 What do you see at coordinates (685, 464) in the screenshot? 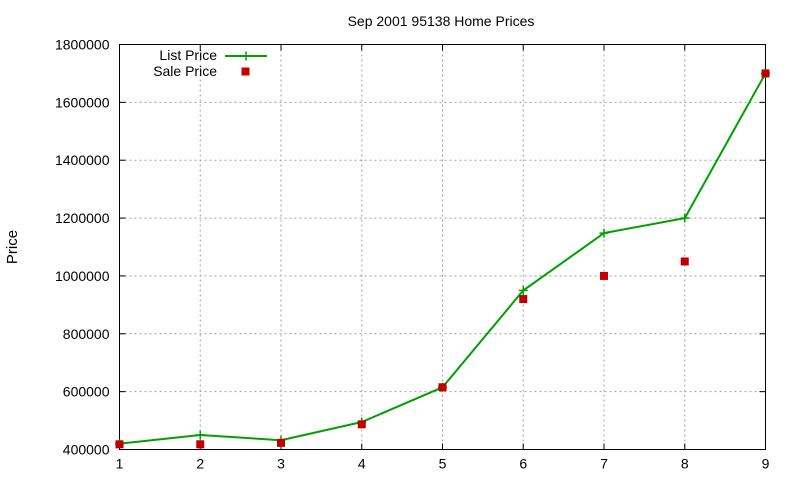
I see `x-tick-label: 8` at bounding box center [685, 464].